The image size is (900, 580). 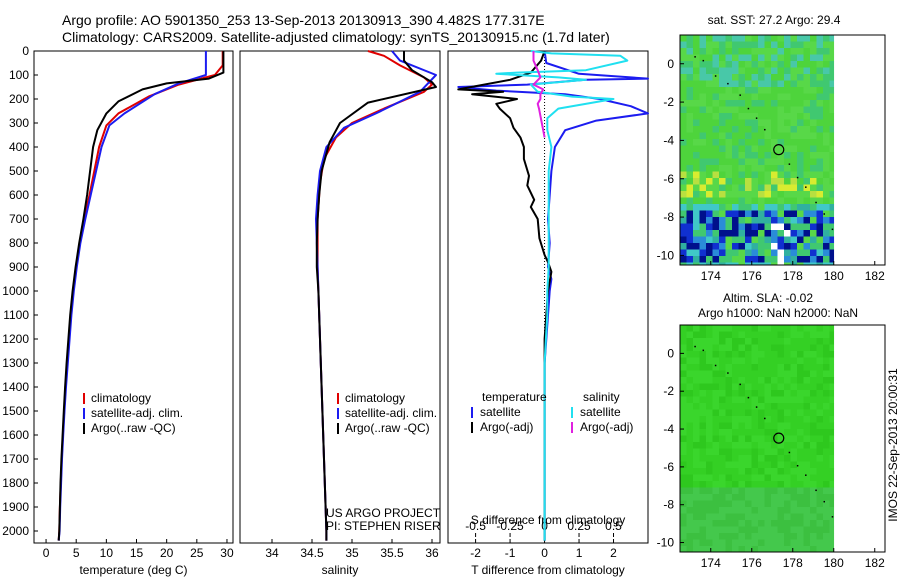 I want to click on x-tick-label: 36, so click(x=432, y=553).